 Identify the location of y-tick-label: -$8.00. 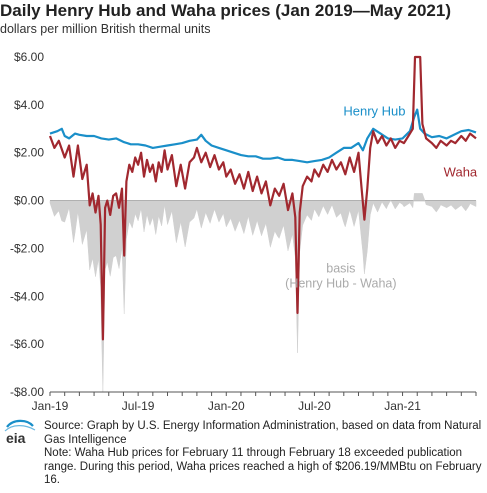
(27, 392).